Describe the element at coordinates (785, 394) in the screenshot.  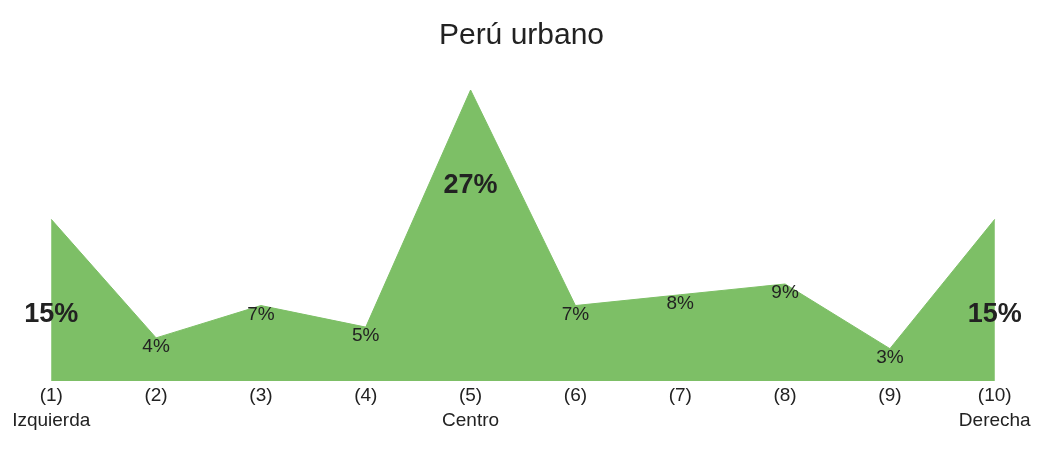
I see `x-tick-label: (8)` at that location.